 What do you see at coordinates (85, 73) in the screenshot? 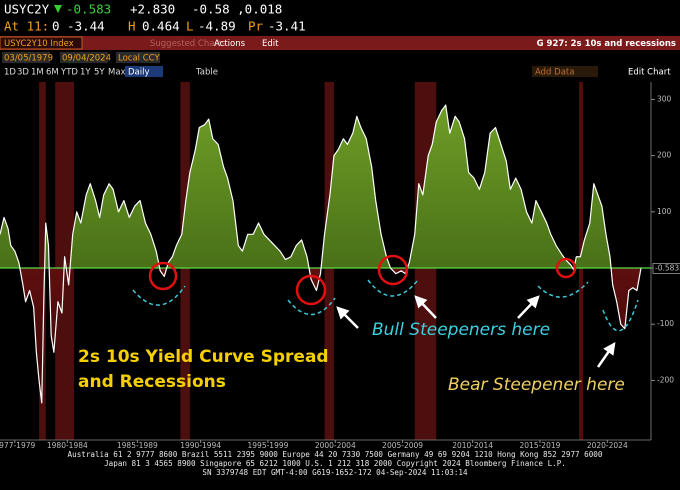
I see `period-button: 1Y` at bounding box center [85, 73].